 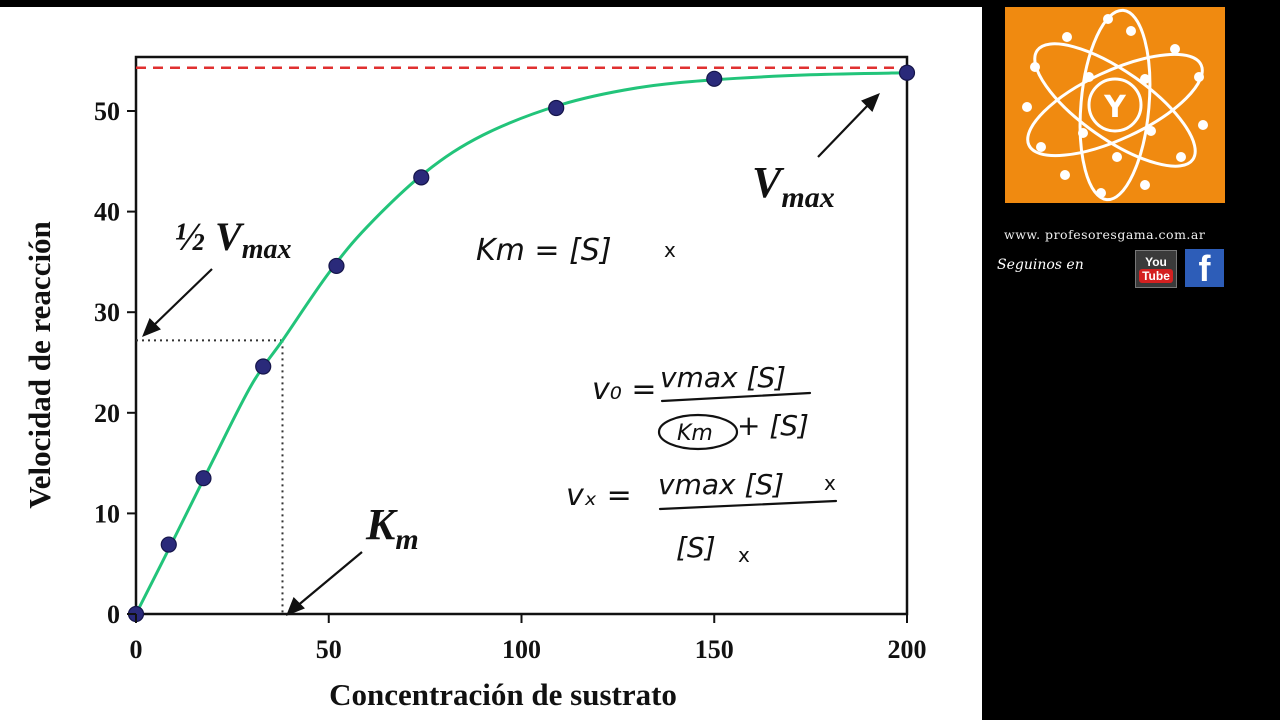 What do you see at coordinates (714, 649) in the screenshot?
I see `x-tick-label: 150` at bounding box center [714, 649].